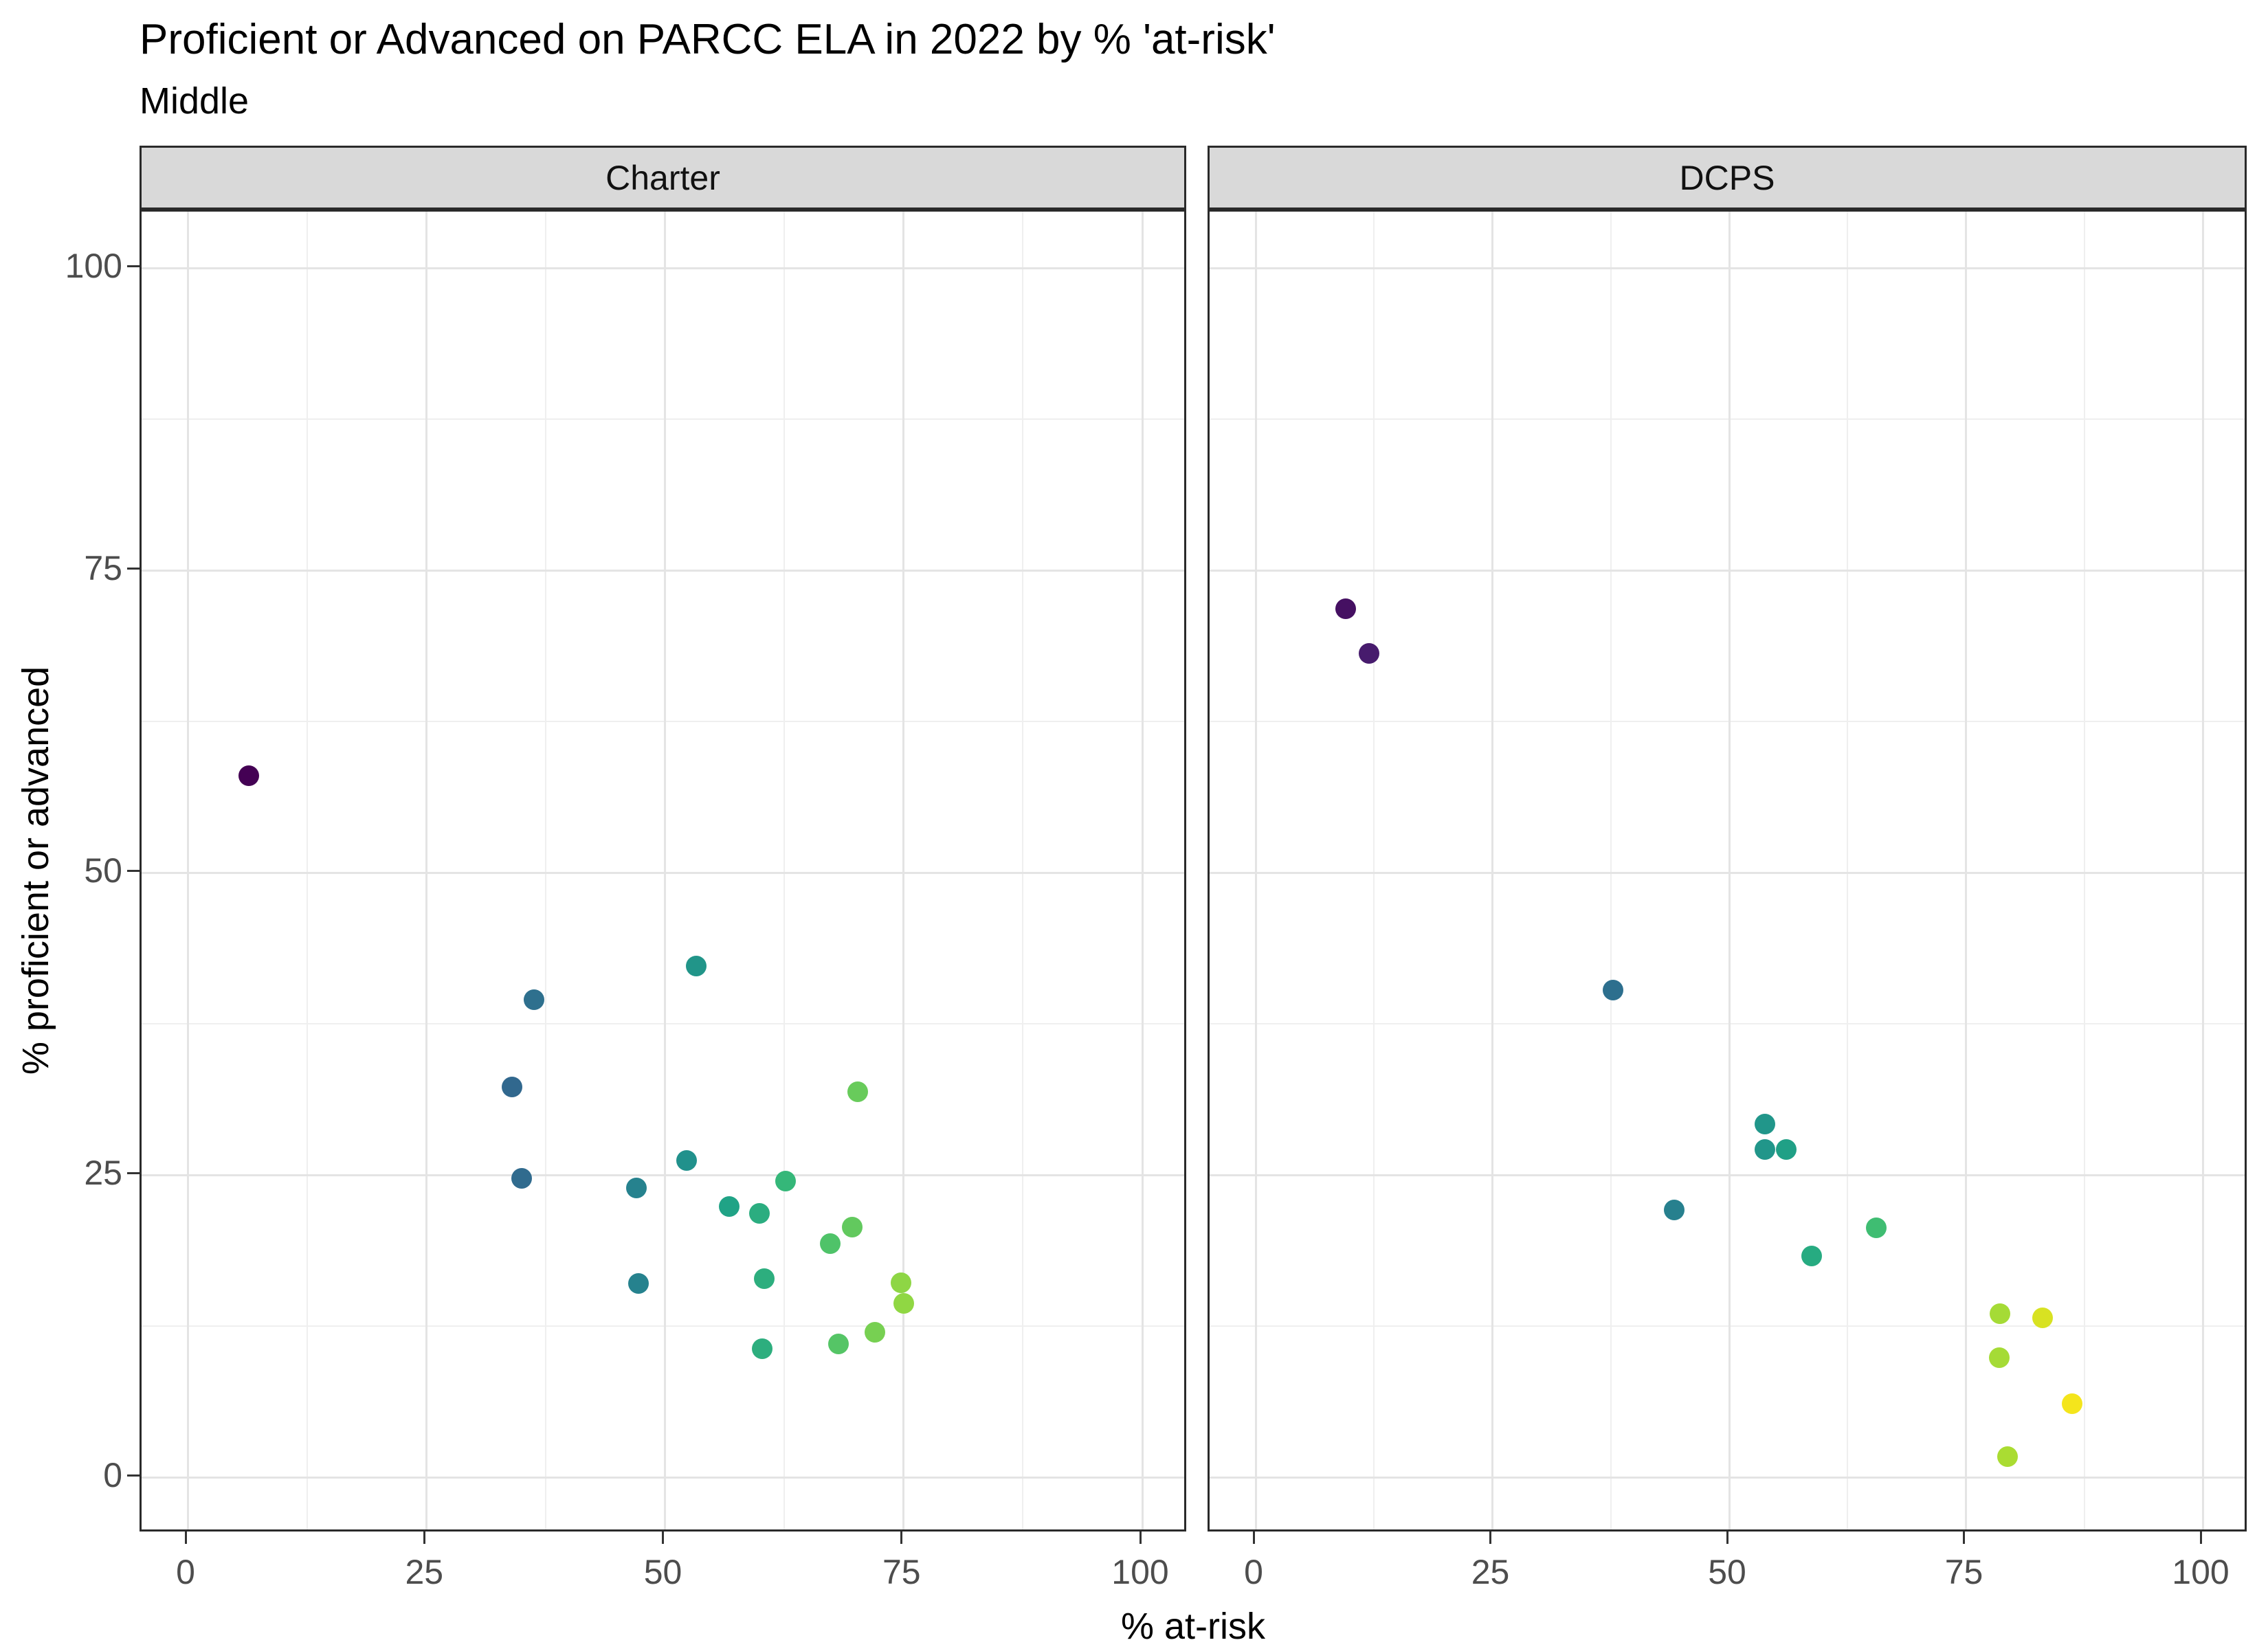 The image size is (2268, 1649). Describe the element at coordinates (194, 101) in the screenshot. I see `chart-subtitle: Middle` at that location.